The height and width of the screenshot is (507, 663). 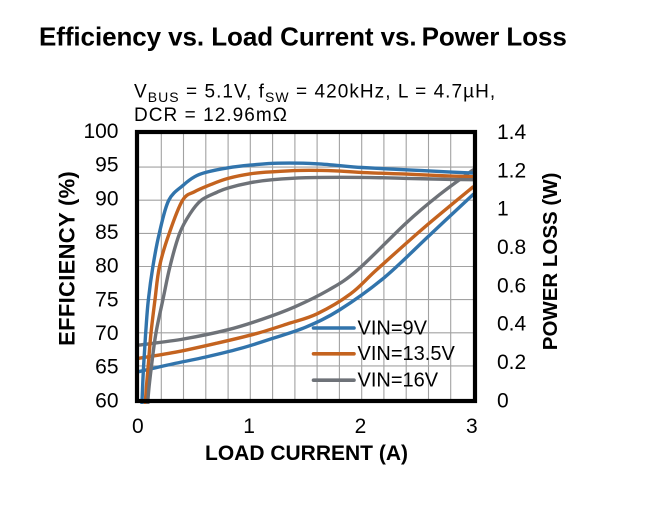 What do you see at coordinates (315, 94) in the screenshot?
I see `svg-text:VBUS = 5.1V, fSW = 420kHz, L =: VBUS = 5.1V, fSW = 420kHz, L = 4.7µH,` at bounding box center [315, 94].